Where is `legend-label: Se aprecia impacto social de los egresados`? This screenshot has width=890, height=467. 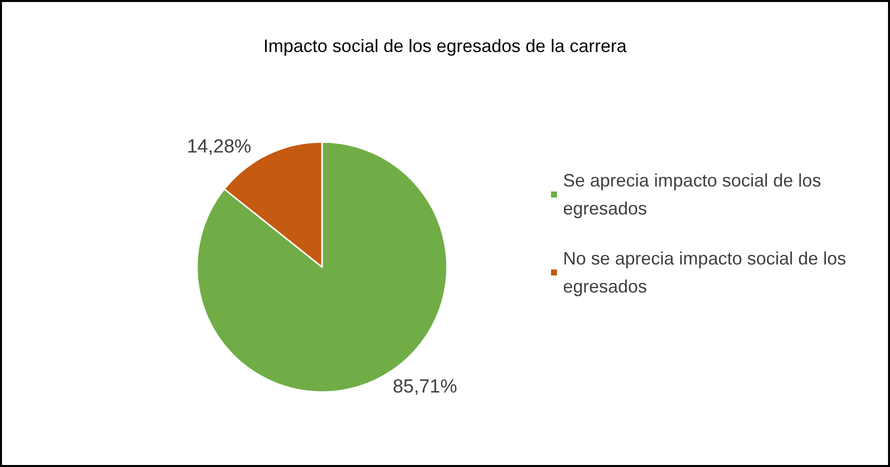
legend-label: Se aprecia impacto social de los egresados is located at coordinates (694, 194).